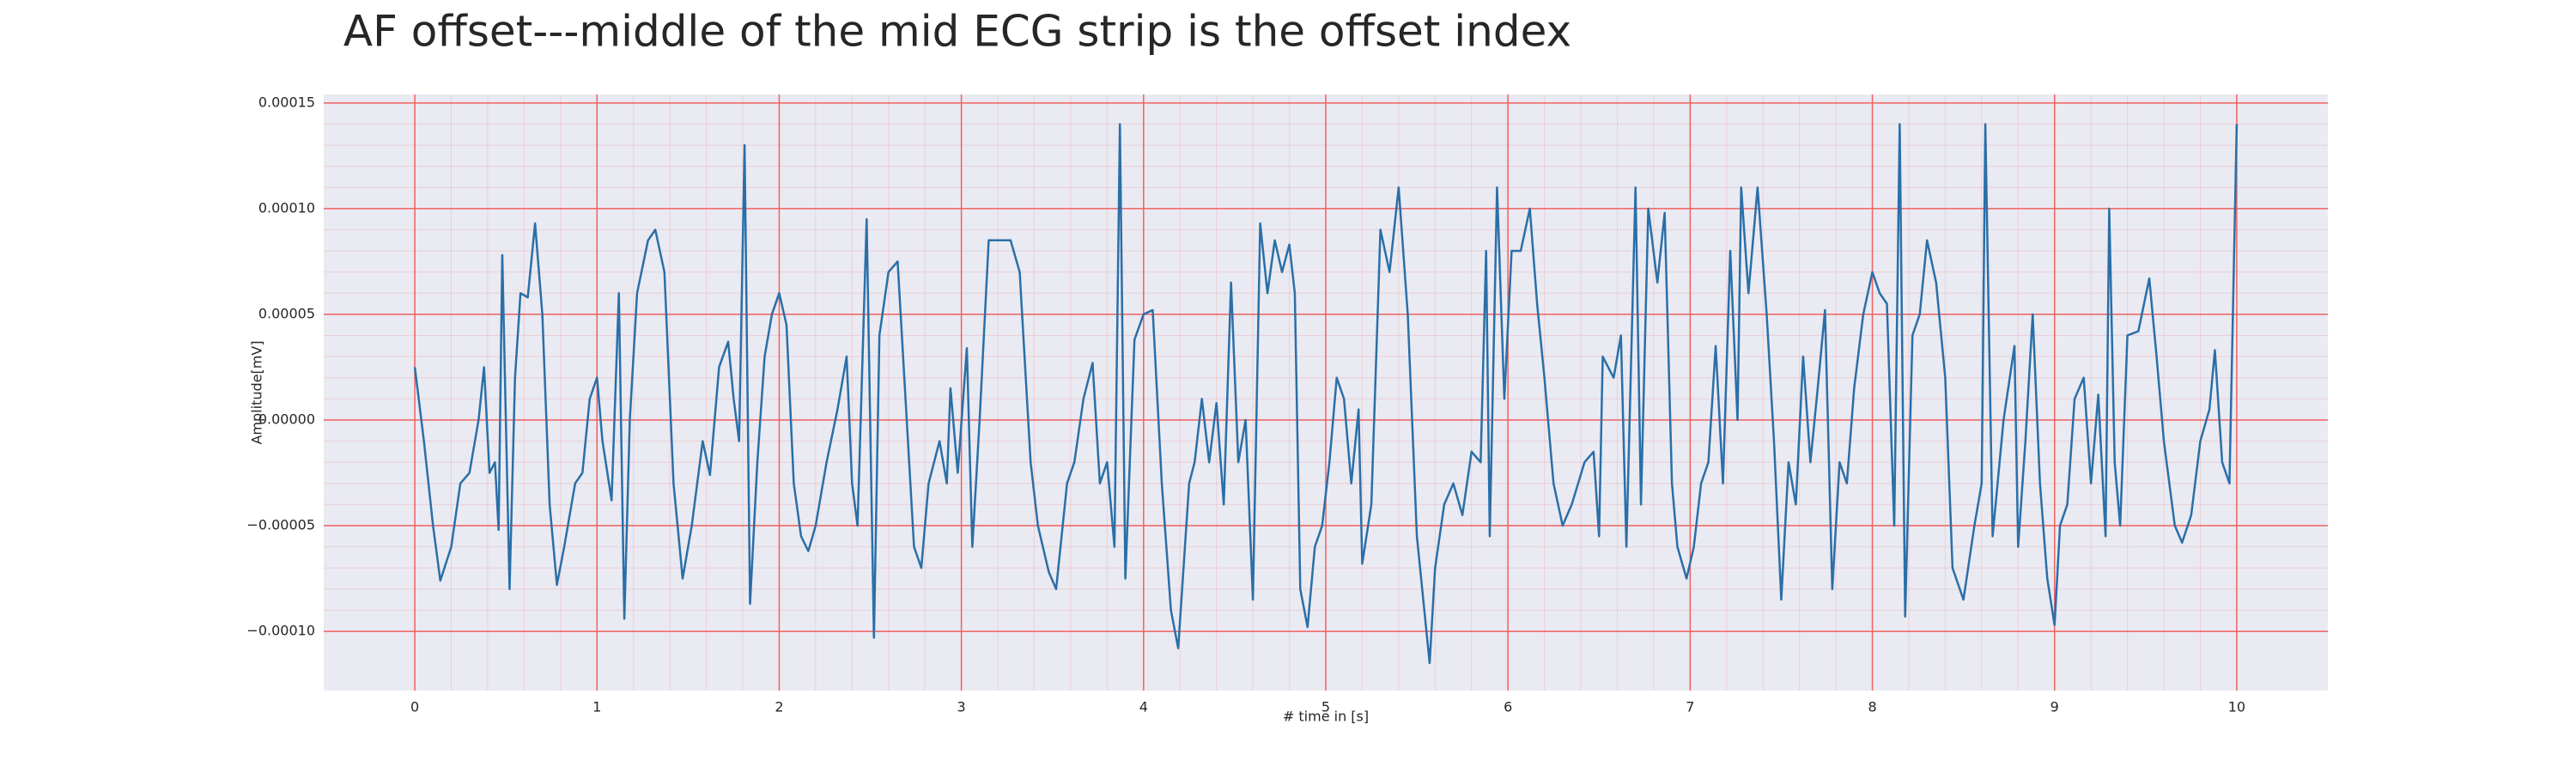 Image resolution: width=2576 pixels, height=773 pixels. What do you see at coordinates (2054, 707) in the screenshot?
I see `x-tick-label: 9` at bounding box center [2054, 707].